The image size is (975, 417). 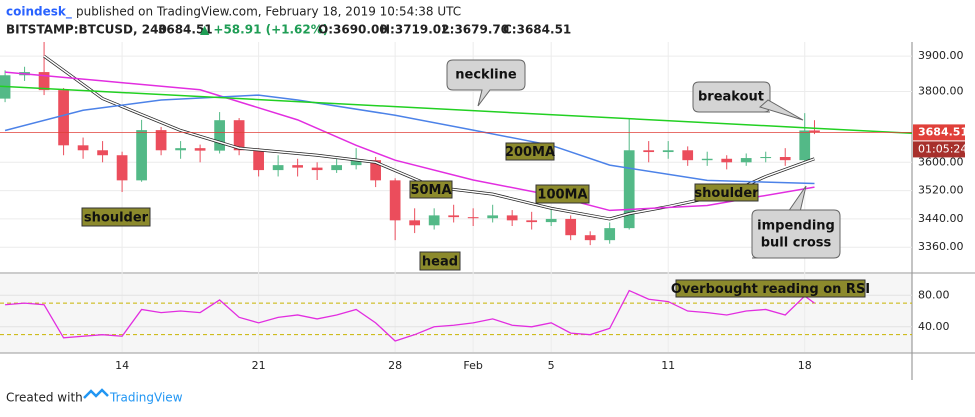 What do you see at coordinates (122, 365) in the screenshot?
I see `x-tick-label: 14` at bounding box center [122, 365].